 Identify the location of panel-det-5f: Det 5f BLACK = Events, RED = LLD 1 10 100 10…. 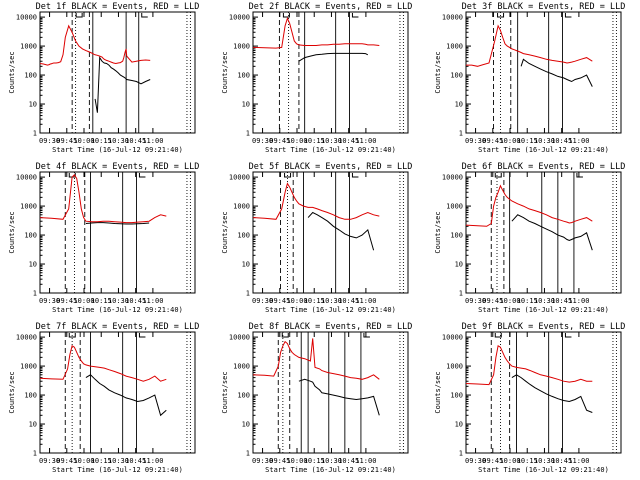
(319, 240).